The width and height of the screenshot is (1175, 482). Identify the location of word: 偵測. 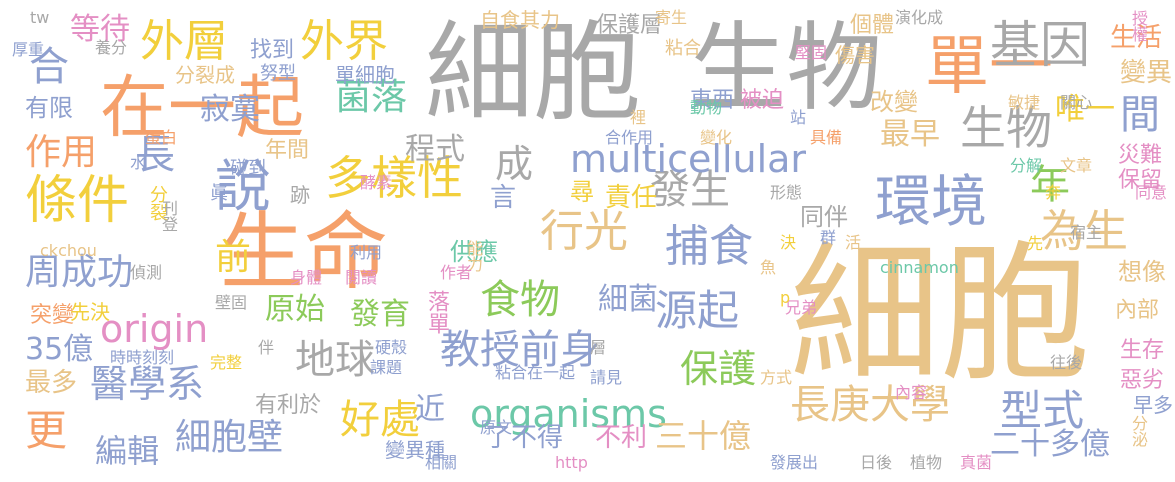
(146, 272).